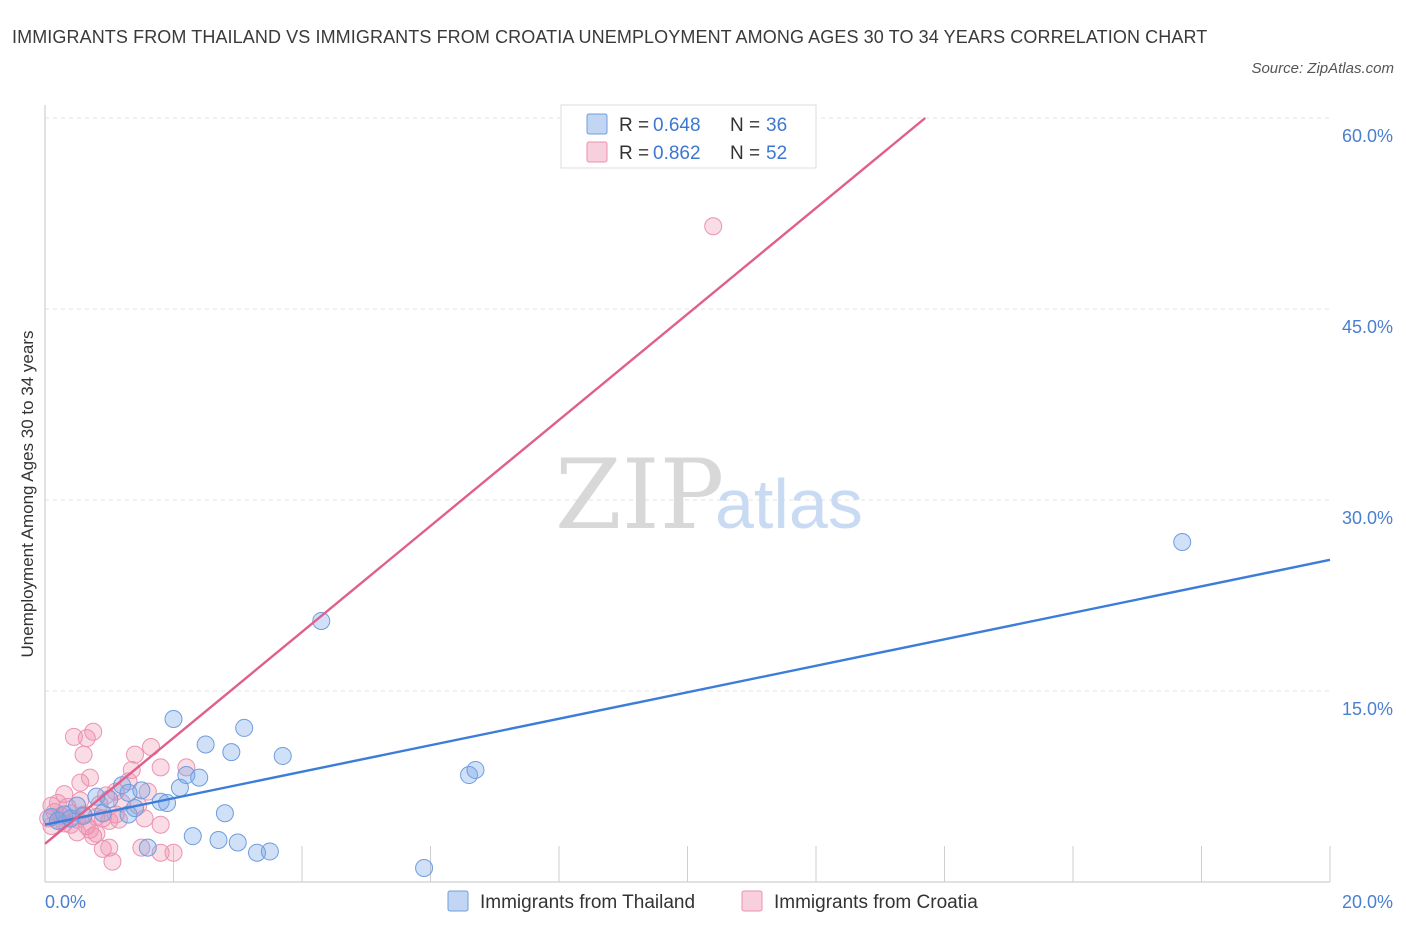 This screenshot has width=1406, height=930. I want to click on legend-n-label-thailand: N =, so click(745, 125).